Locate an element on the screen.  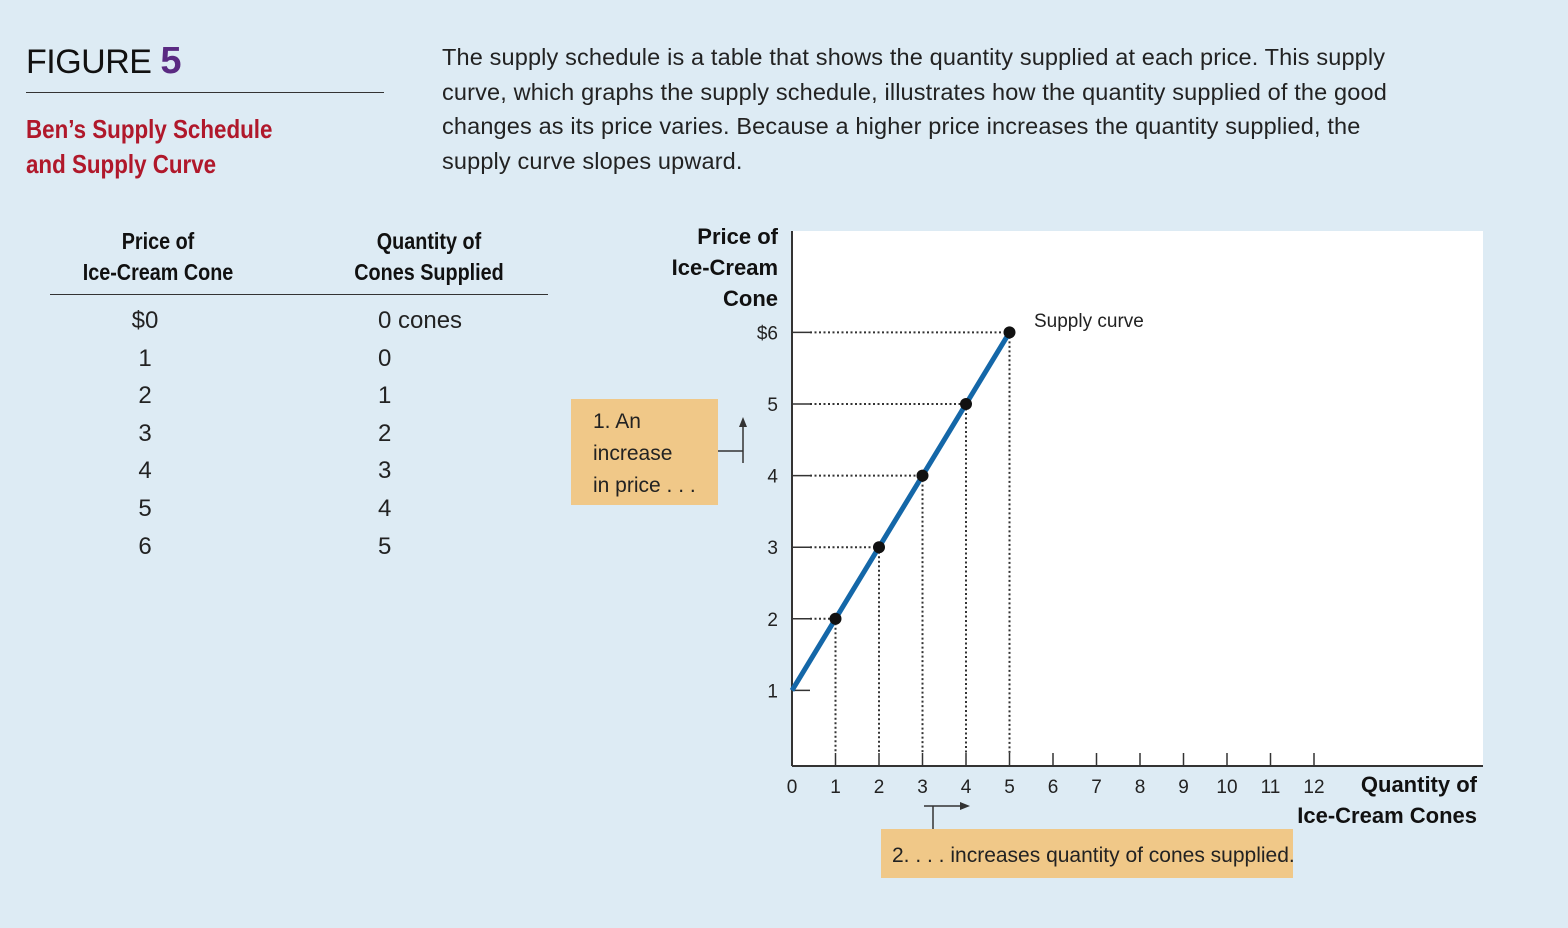
x-tick-label: 6 is located at coordinates (1053, 787).